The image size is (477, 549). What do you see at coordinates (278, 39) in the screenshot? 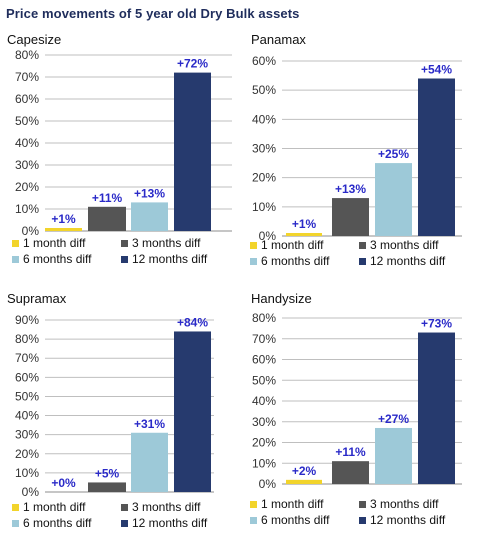
I see `chart-title-1: Panamax` at bounding box center [278, 39].